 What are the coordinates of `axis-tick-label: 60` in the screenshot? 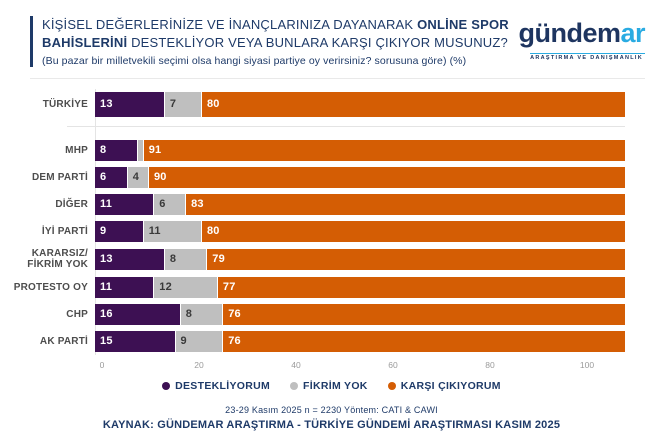 It's located at (393, 364).